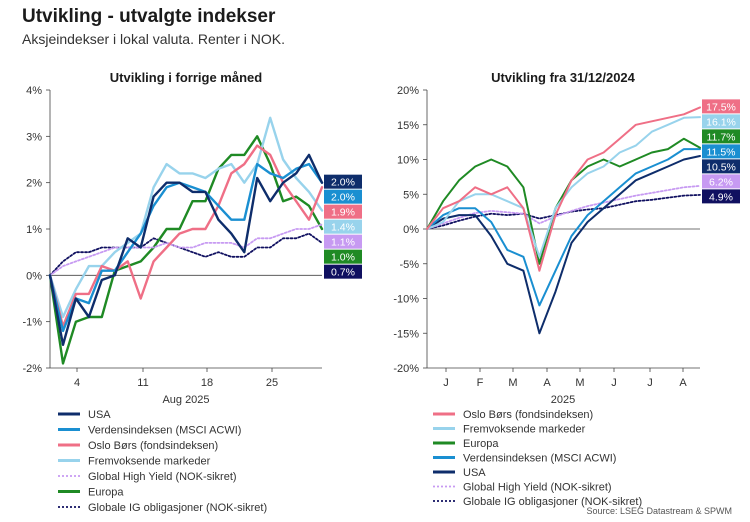 This screenshot has width=750, height=522. I want to click on x-axis-label: Aug 2025, so click(185, 400).